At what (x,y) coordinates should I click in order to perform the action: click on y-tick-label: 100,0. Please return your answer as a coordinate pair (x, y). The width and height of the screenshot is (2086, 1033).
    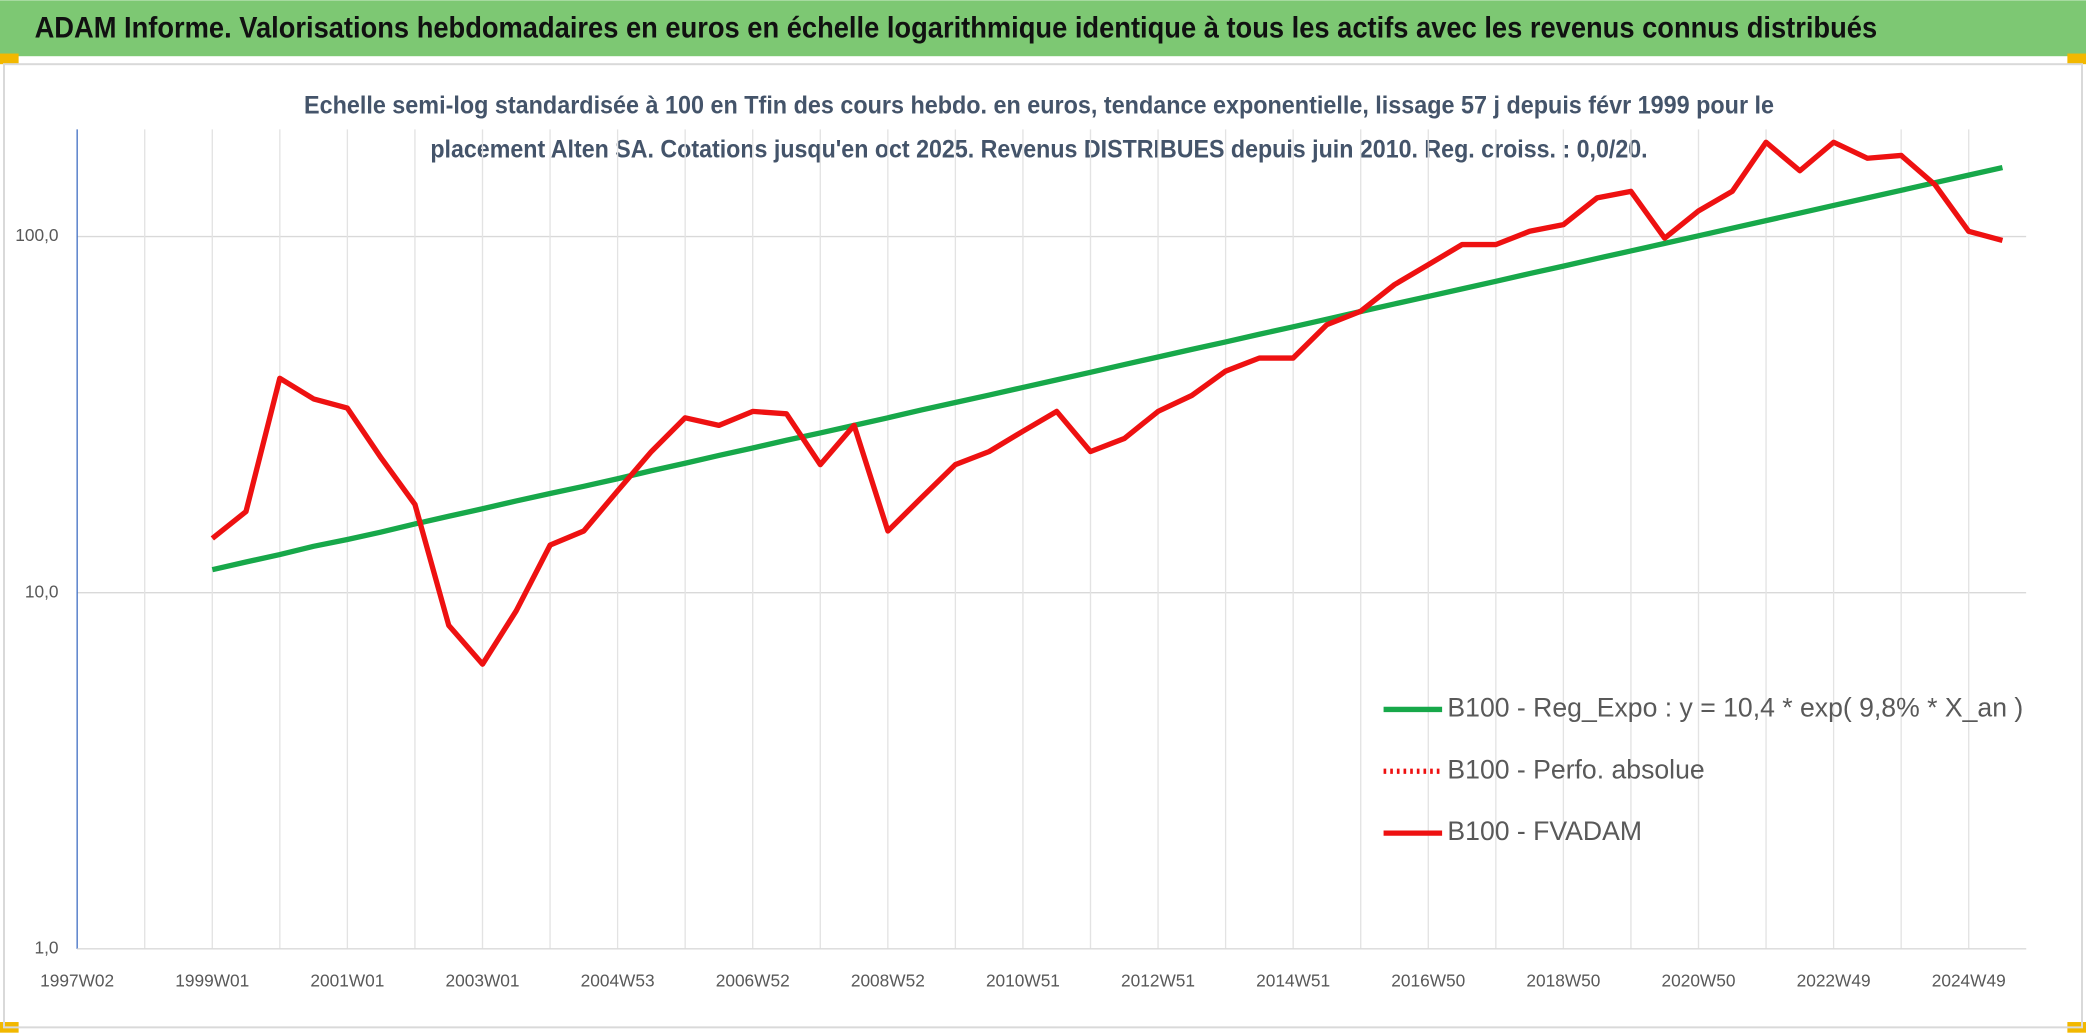
    Looking at the image, I should click on (36, 235).